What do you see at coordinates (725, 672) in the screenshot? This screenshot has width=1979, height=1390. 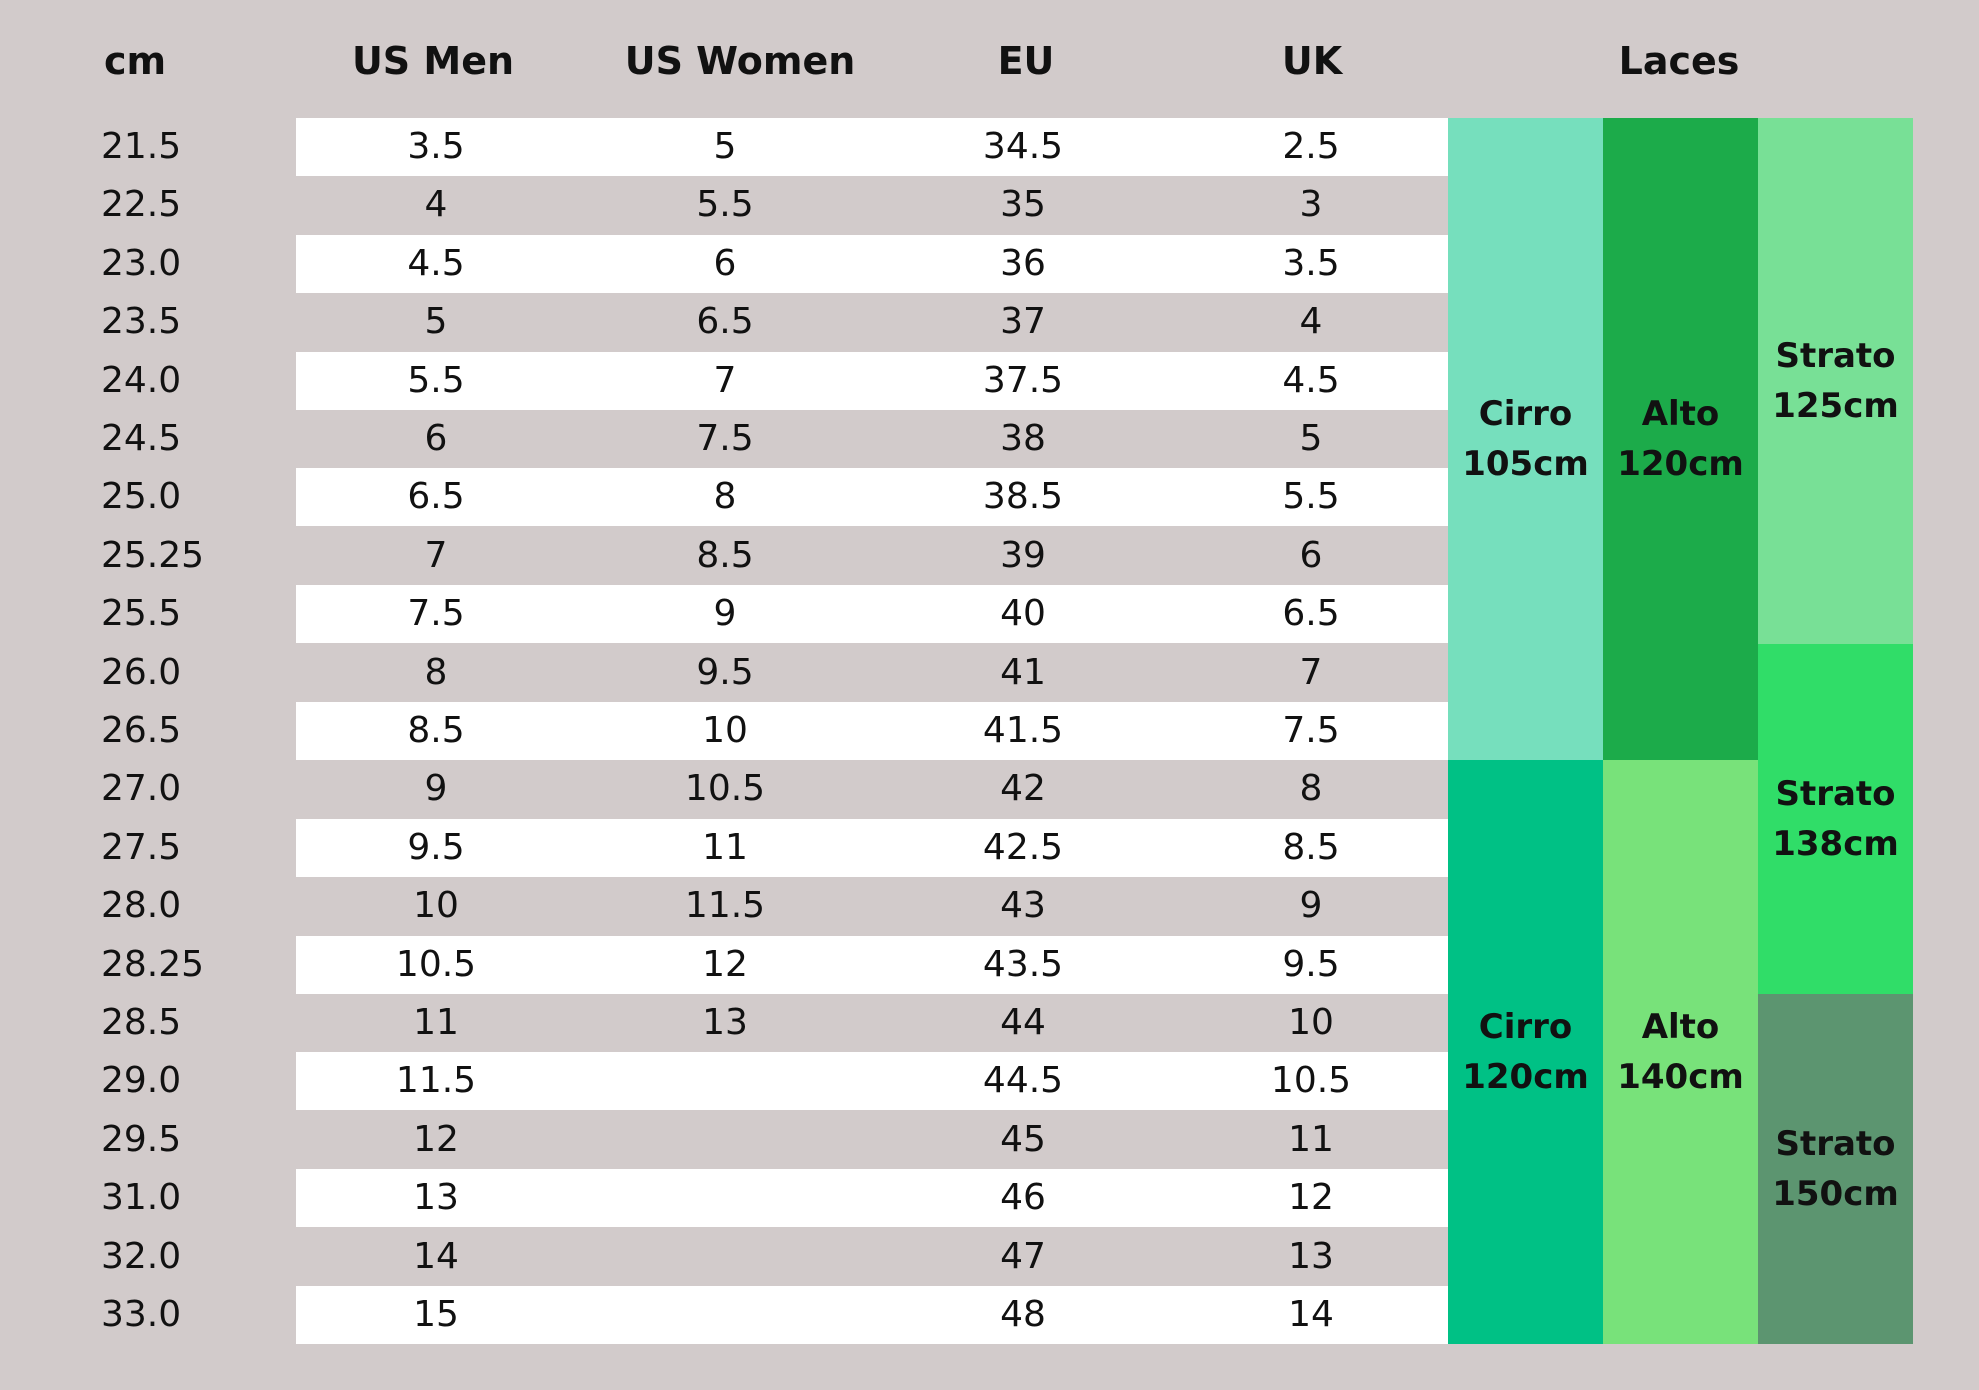 I see `cell-us-women: 9.5` at bounding box center [725, 672].